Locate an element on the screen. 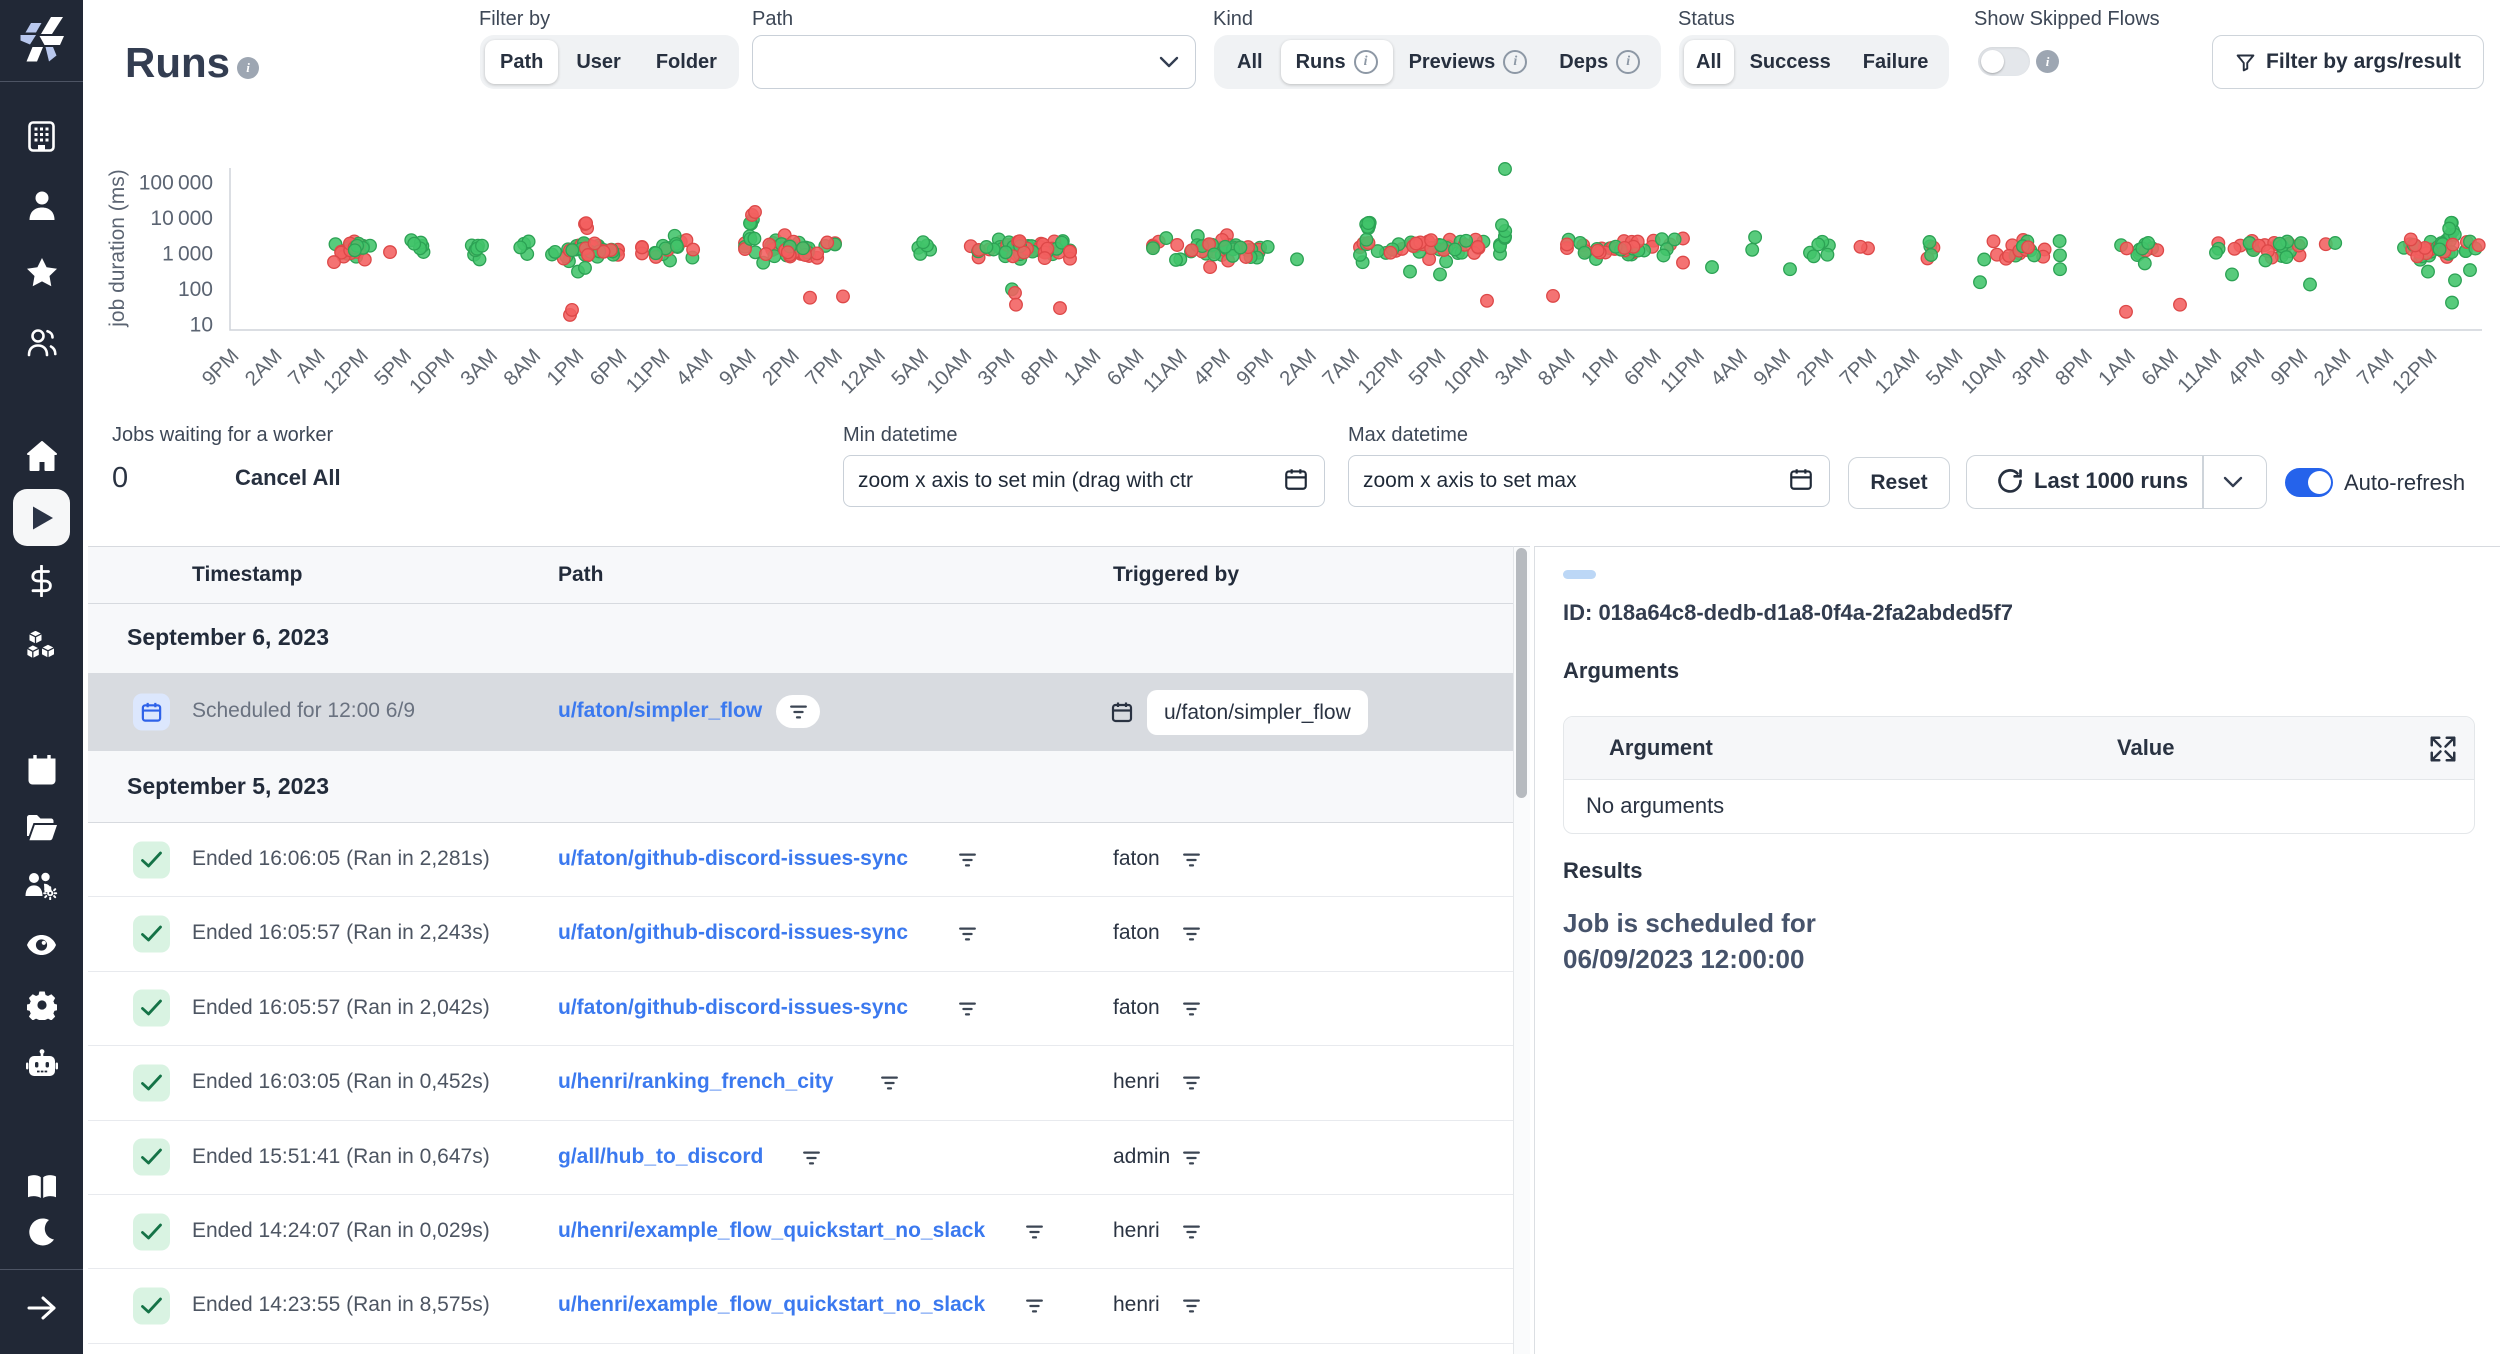  svg-text: 1 000 is located at coordinates (187, 254).